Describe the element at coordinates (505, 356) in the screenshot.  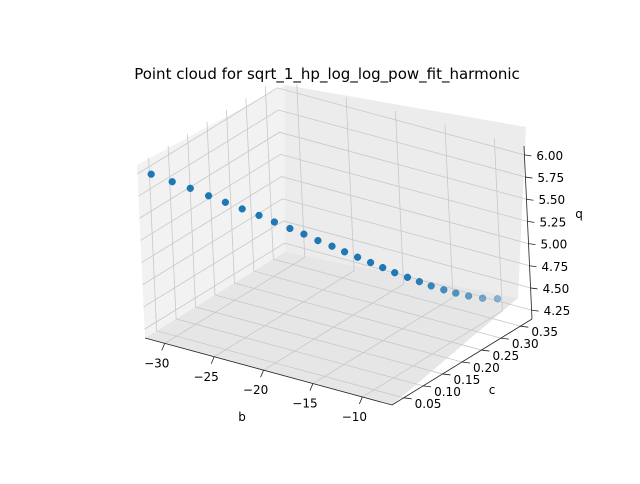
I see `c-tick-label: 0.25` at that location.